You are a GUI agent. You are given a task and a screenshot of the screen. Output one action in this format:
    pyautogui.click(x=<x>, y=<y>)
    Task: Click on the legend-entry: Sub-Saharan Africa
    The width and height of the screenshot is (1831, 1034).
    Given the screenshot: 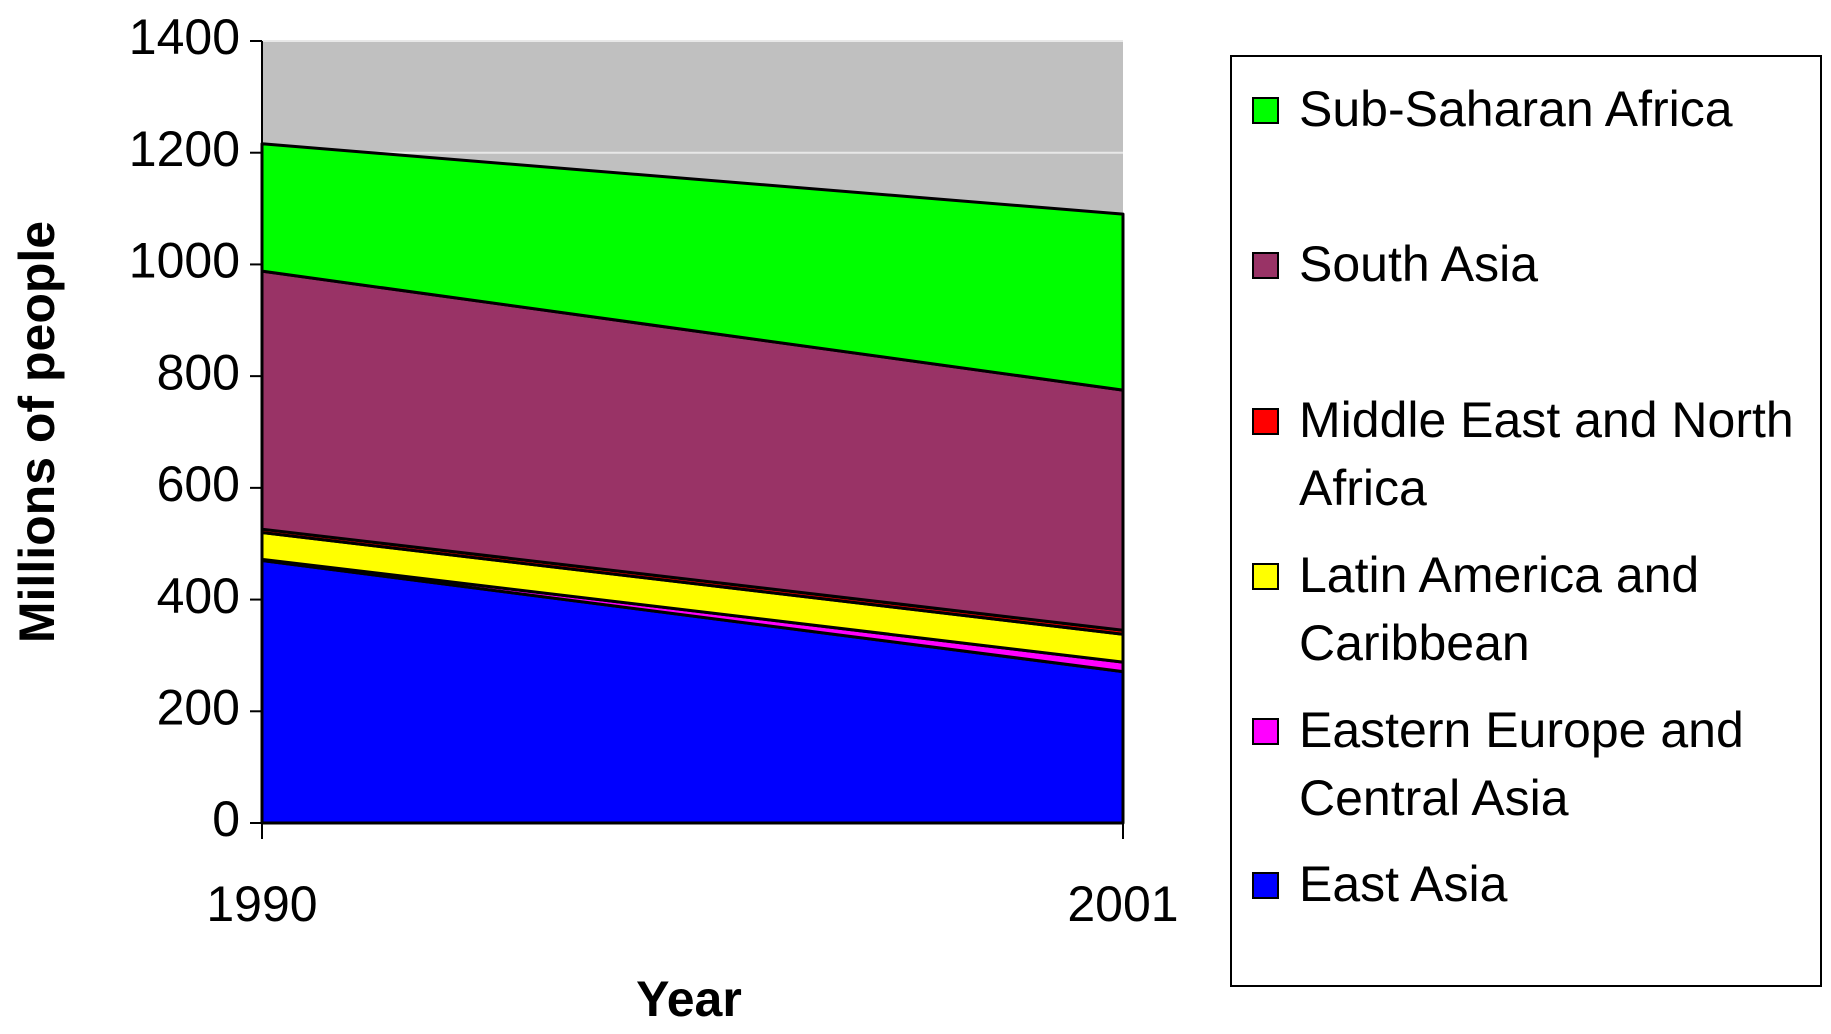 What is the action you would take?
    pyautogui.click(x=1532, y=109)
    